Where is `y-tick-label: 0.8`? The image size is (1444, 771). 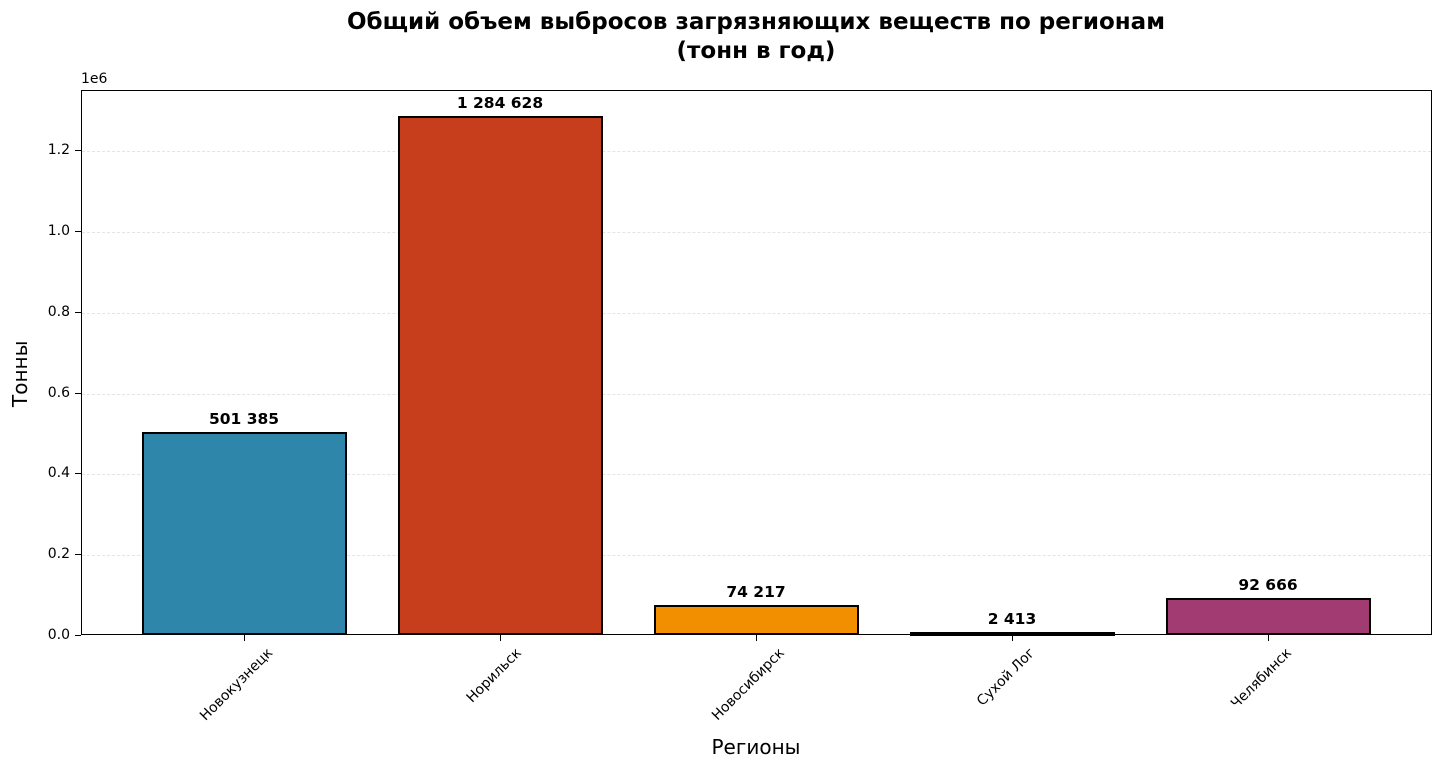
y-tick-label: 0.8 is located at coordinates (58, 311).